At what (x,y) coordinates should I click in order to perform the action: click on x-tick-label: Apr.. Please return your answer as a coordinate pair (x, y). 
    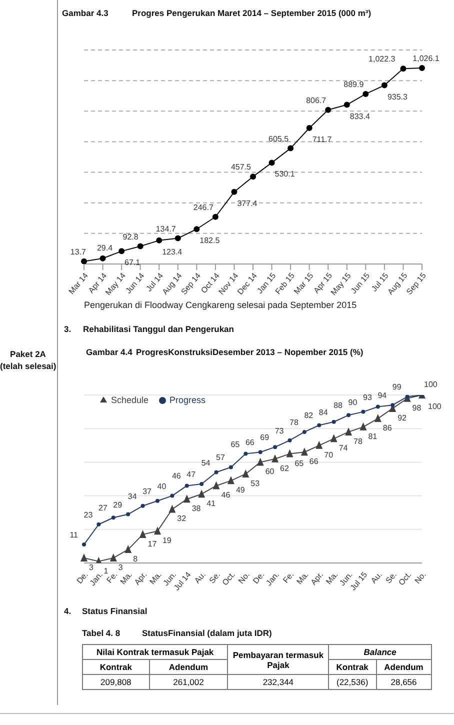
    Looking at the image, I should click on (140, 578).